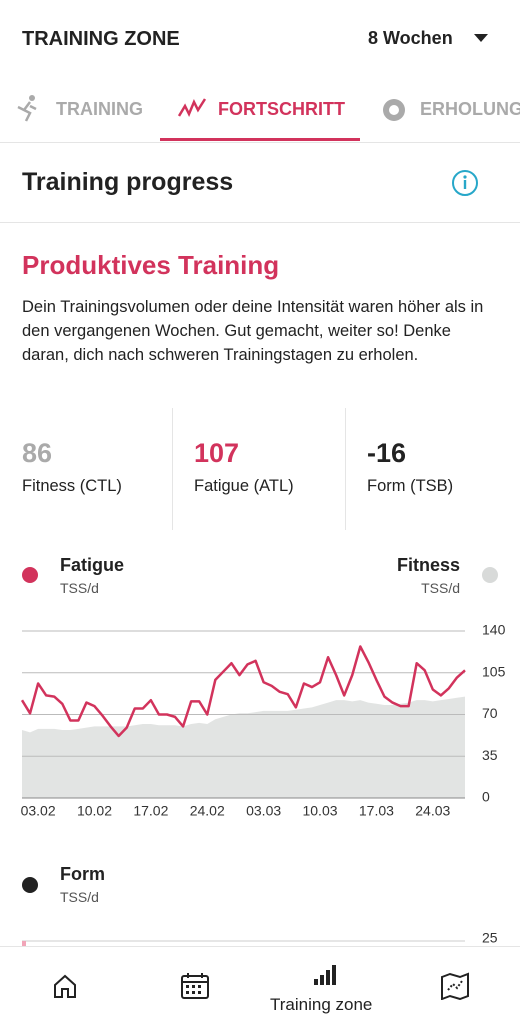 The height and width of the screenshot is (1025, 520). I want to click on calendar-icon, so click(195, 986).